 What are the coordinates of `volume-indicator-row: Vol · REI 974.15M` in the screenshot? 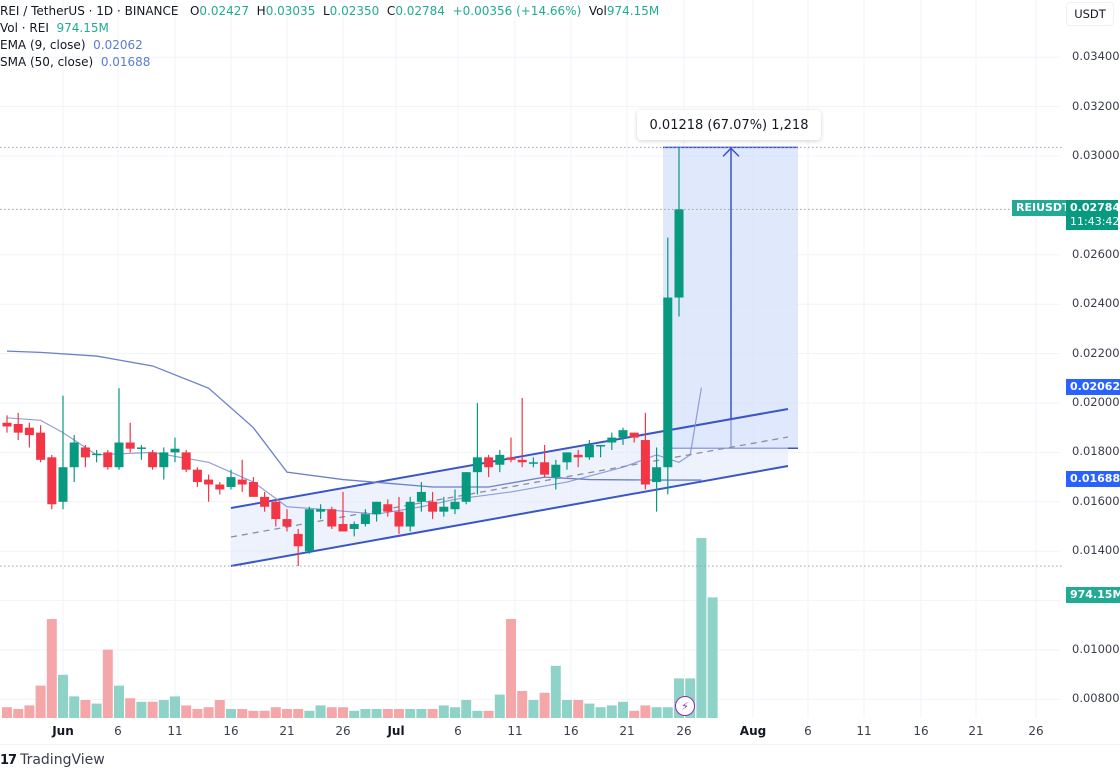 It's located at (54, 28).